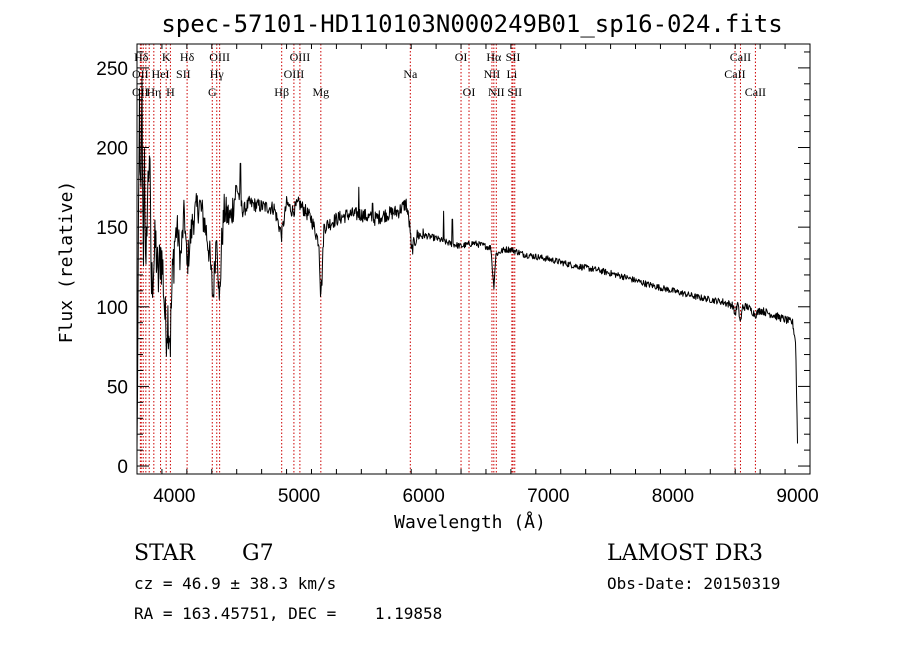  I want to click on obs-date: Obs-Date: 20150319, so click(693, 583).